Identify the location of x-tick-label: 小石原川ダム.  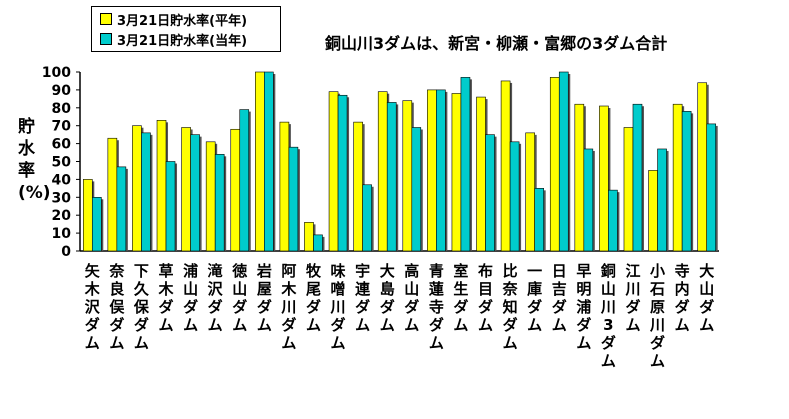
(657, 316).